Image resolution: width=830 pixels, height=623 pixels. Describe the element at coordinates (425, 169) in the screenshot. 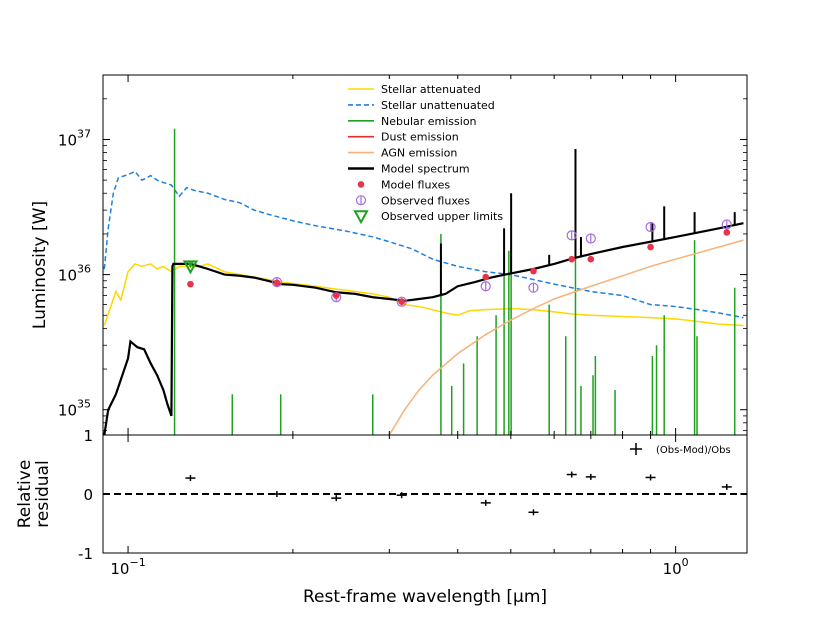

I see `legend-label-model-spectrum: Model spectrum` at that location.